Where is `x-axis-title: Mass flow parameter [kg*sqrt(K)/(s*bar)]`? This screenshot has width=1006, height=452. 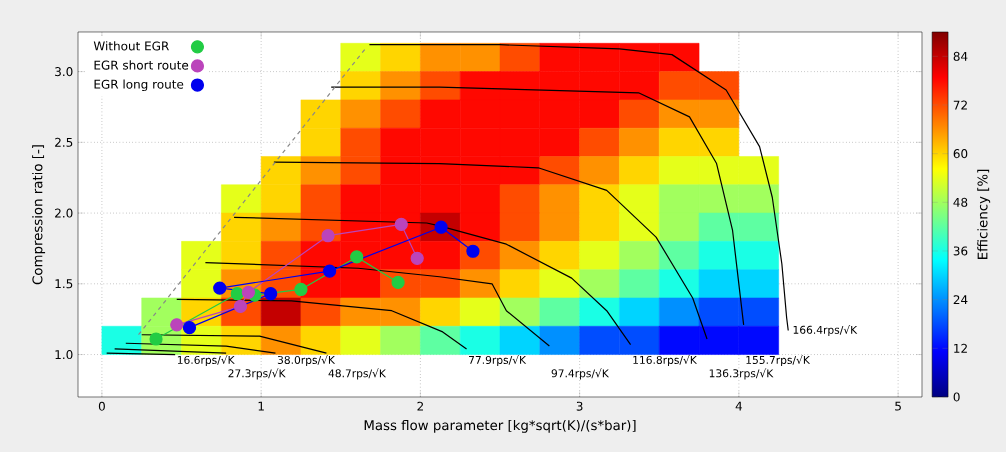 x-axis-title: Mass flow parameter [kg*sqrt(K)/(s*bar)] is located at coordinates (500, 426).